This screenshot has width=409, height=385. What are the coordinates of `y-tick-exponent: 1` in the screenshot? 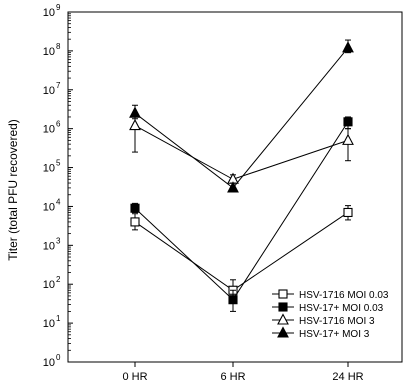 It's located at (58, 318).